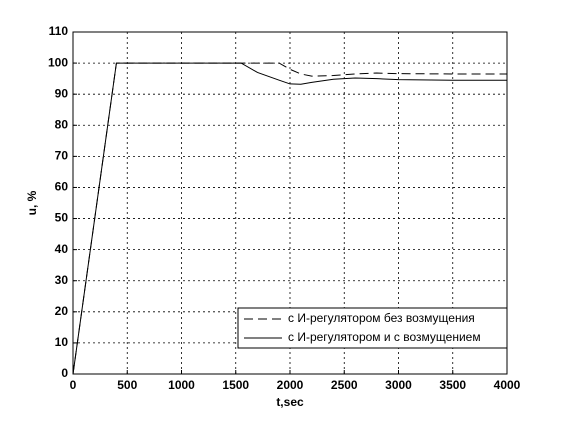 The height and width of the screenshot is (421, 561). What do you see at coordinates (62, 280) in the screenshot?
I see `y-tick-label: 30` at bounding box center [62, 280].